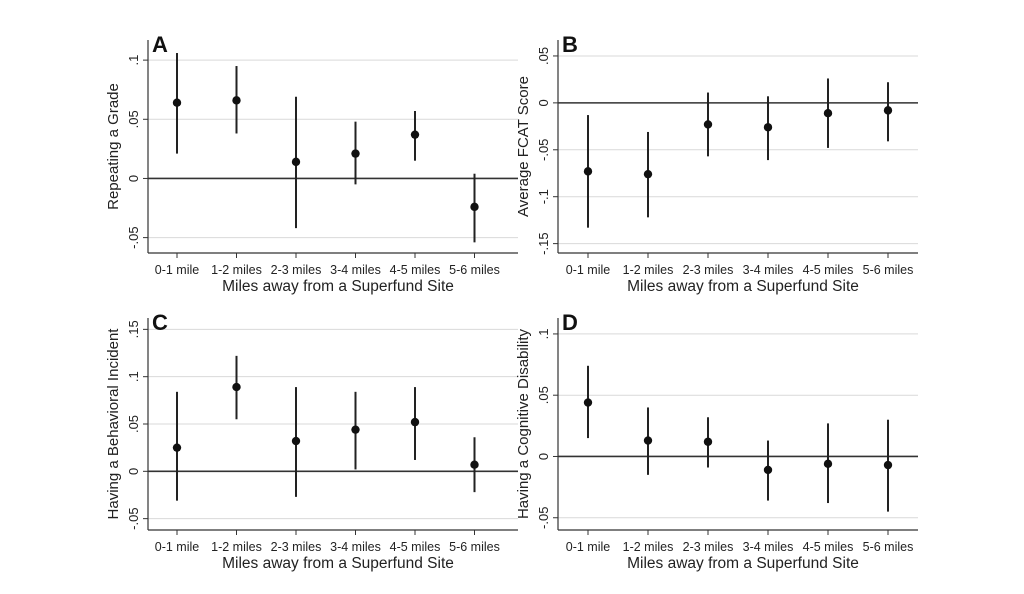 Image resolution: width=1024 pixels, height=594 pixels. Describe the element at coordinates (133, 329) in the screenshot. I see `y-tick-label: .15` at that location.